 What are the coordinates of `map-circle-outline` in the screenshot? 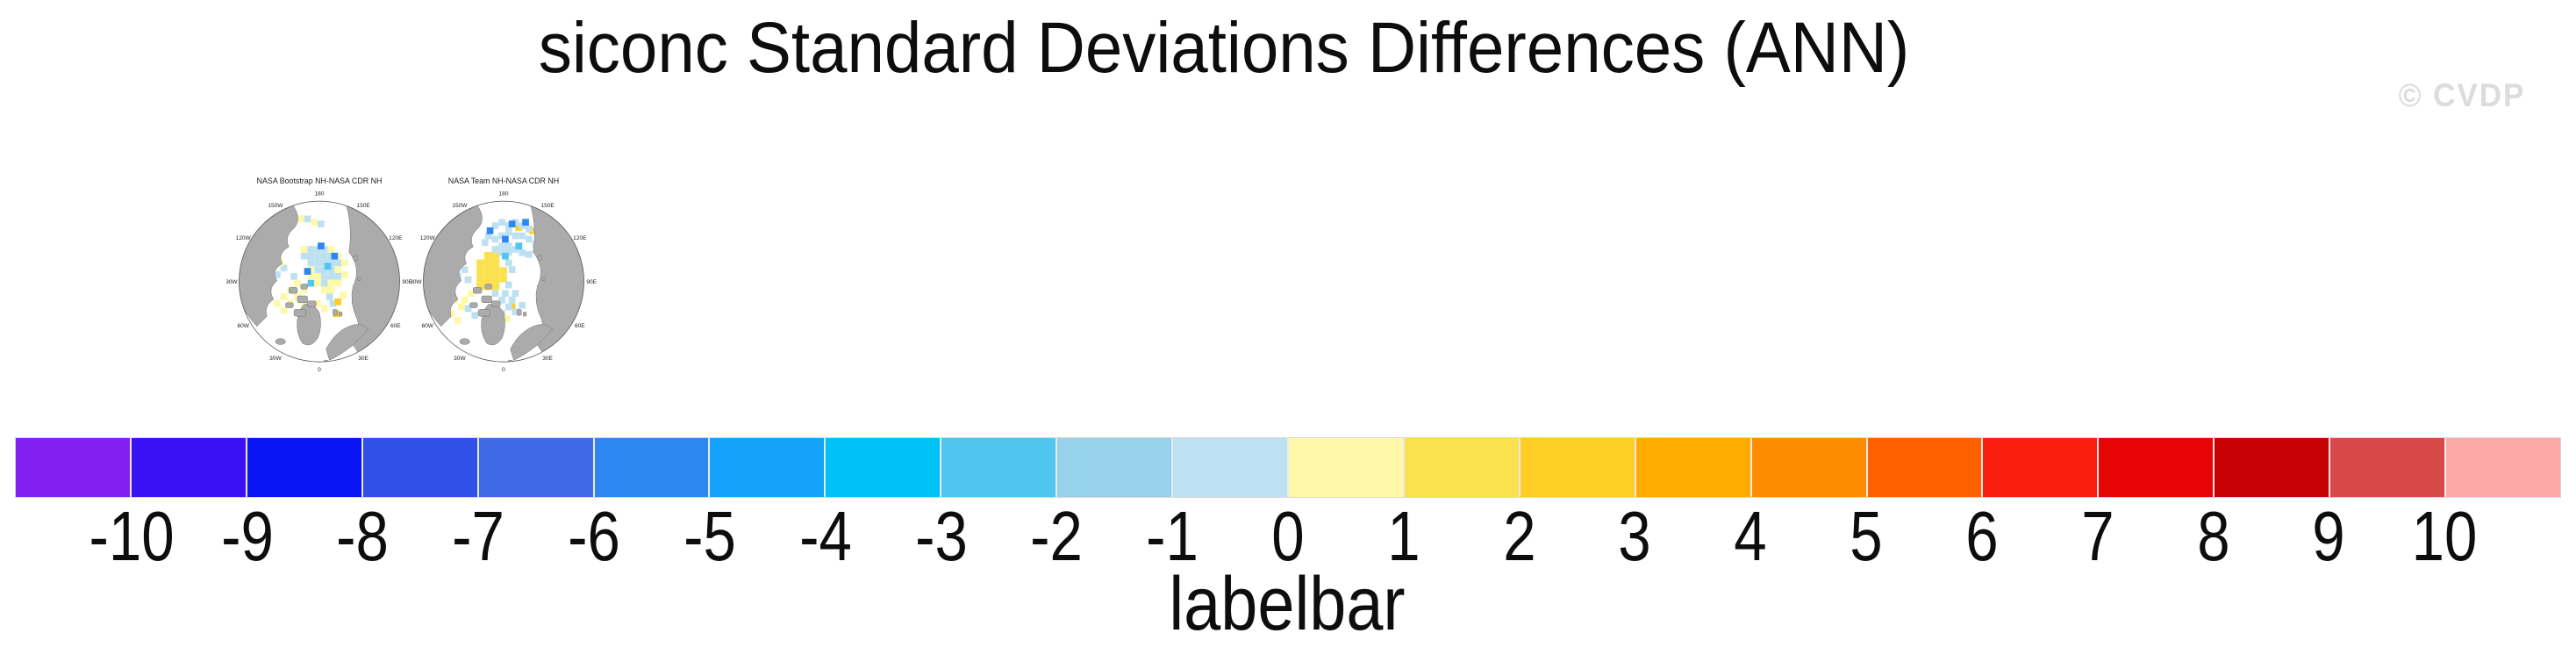 It's located at (503, 281).